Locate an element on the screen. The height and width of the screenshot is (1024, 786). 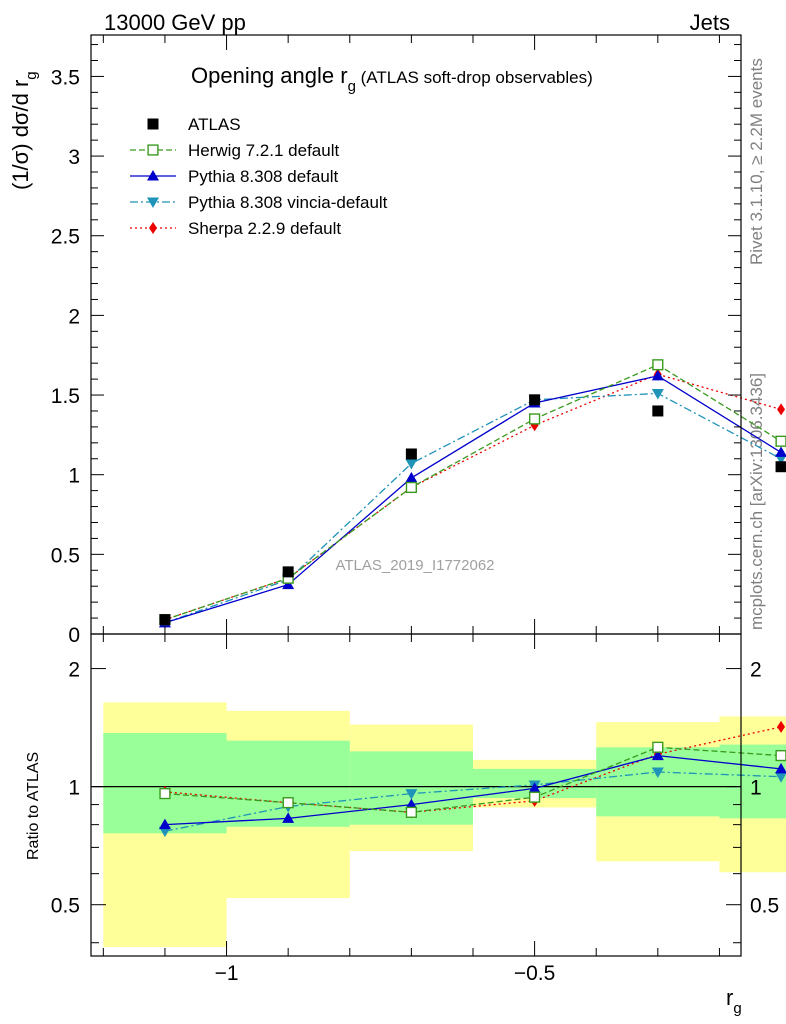
legend-item-sherpa-2-2-9-default: Sherpa 2.2.9 default is located at coordinates (235, 228).